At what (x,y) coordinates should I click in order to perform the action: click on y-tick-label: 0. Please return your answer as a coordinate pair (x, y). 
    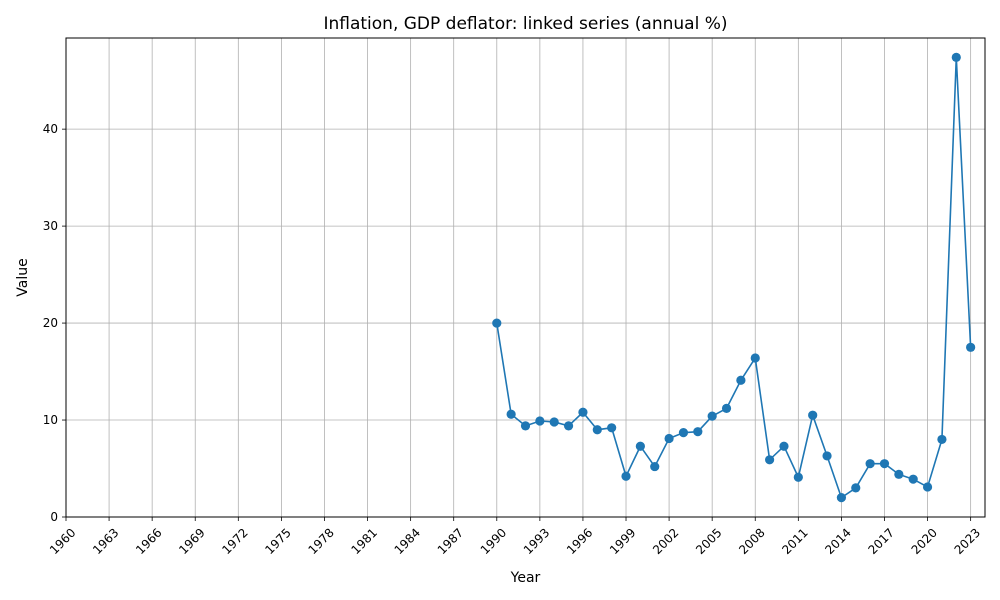
    Looking at the image, I should click on (54, 517).